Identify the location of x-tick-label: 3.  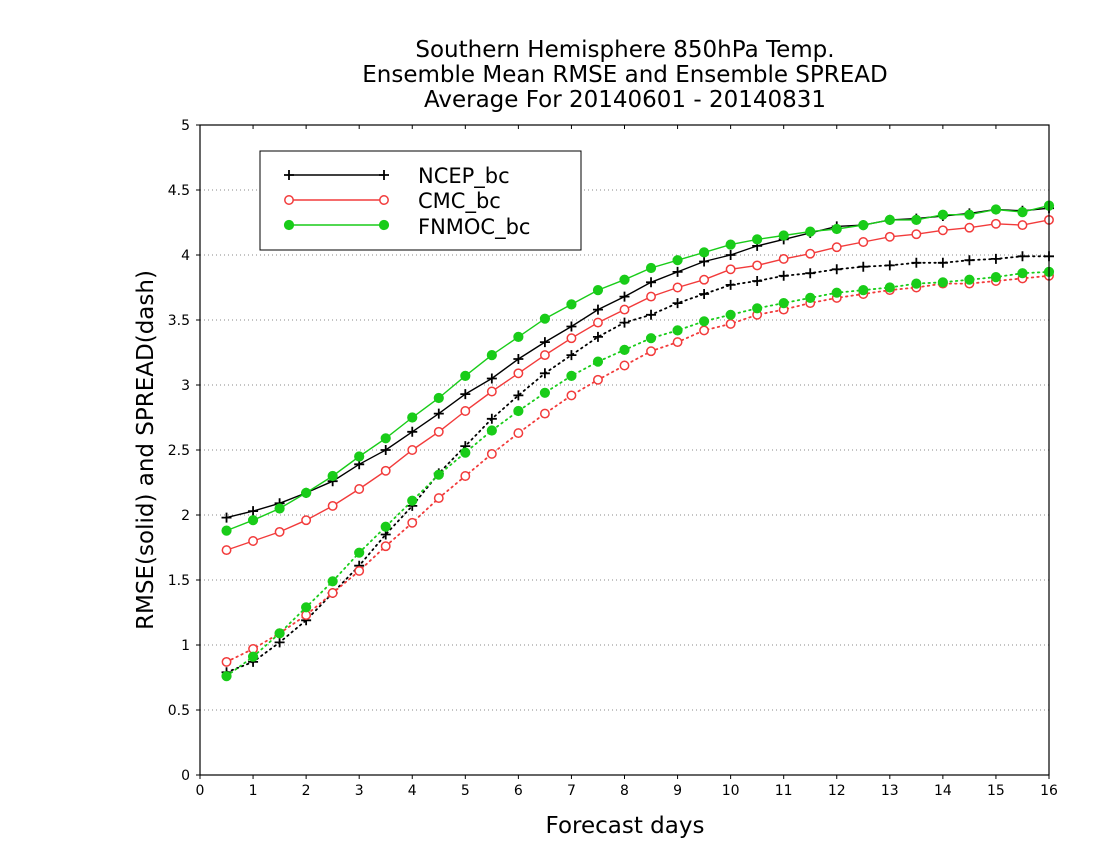
(359, 791).